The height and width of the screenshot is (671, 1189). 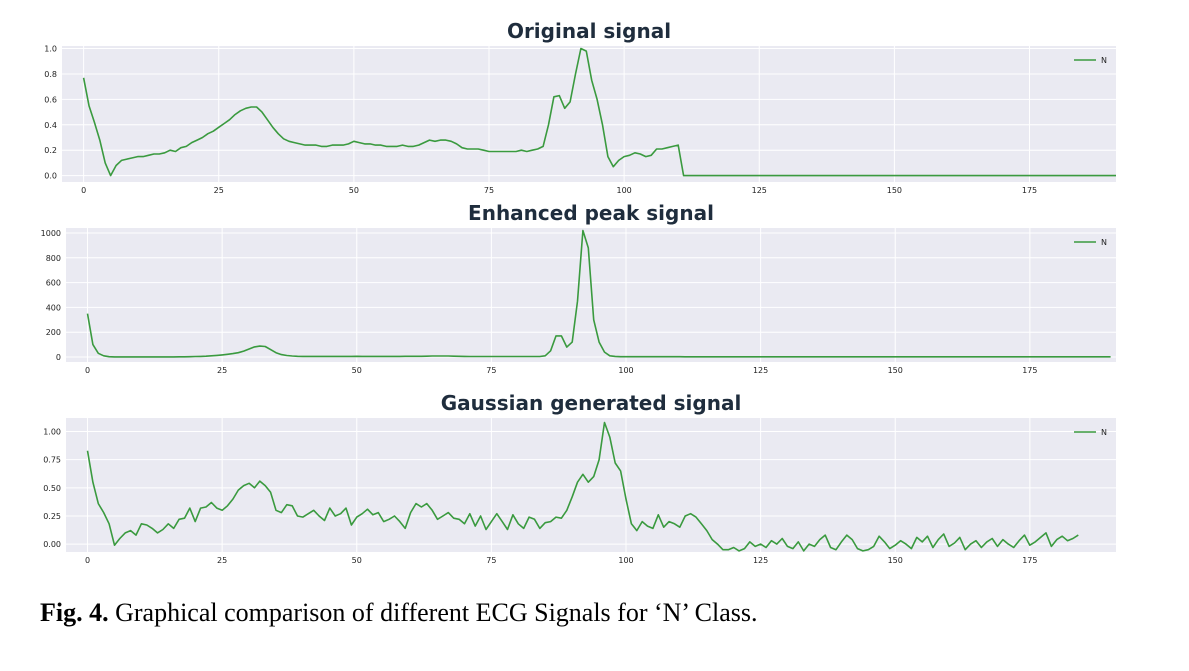 What do you see at coordinates (50, 176) in the screenshot?
I see `y-tick-label: 0.0` at bounding box center [50, 176].